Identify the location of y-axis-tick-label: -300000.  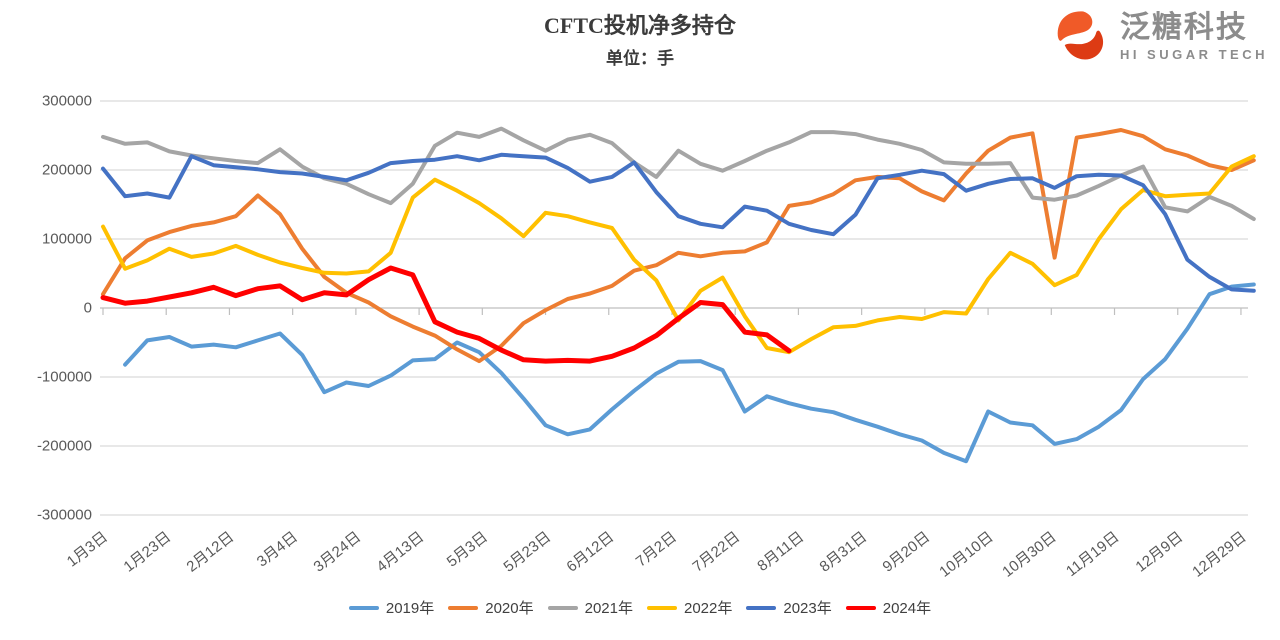
(64, 515).